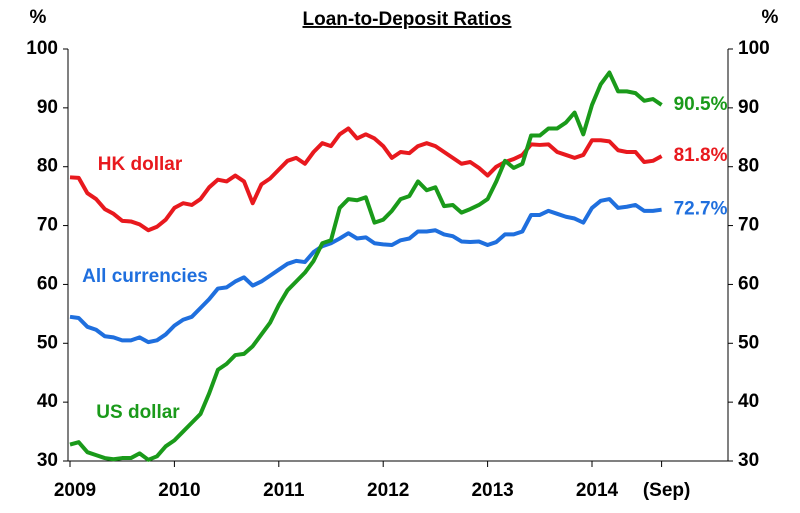 The image size is (800, 513). I want to click on y-tick-label: 60, so click(47, 283).